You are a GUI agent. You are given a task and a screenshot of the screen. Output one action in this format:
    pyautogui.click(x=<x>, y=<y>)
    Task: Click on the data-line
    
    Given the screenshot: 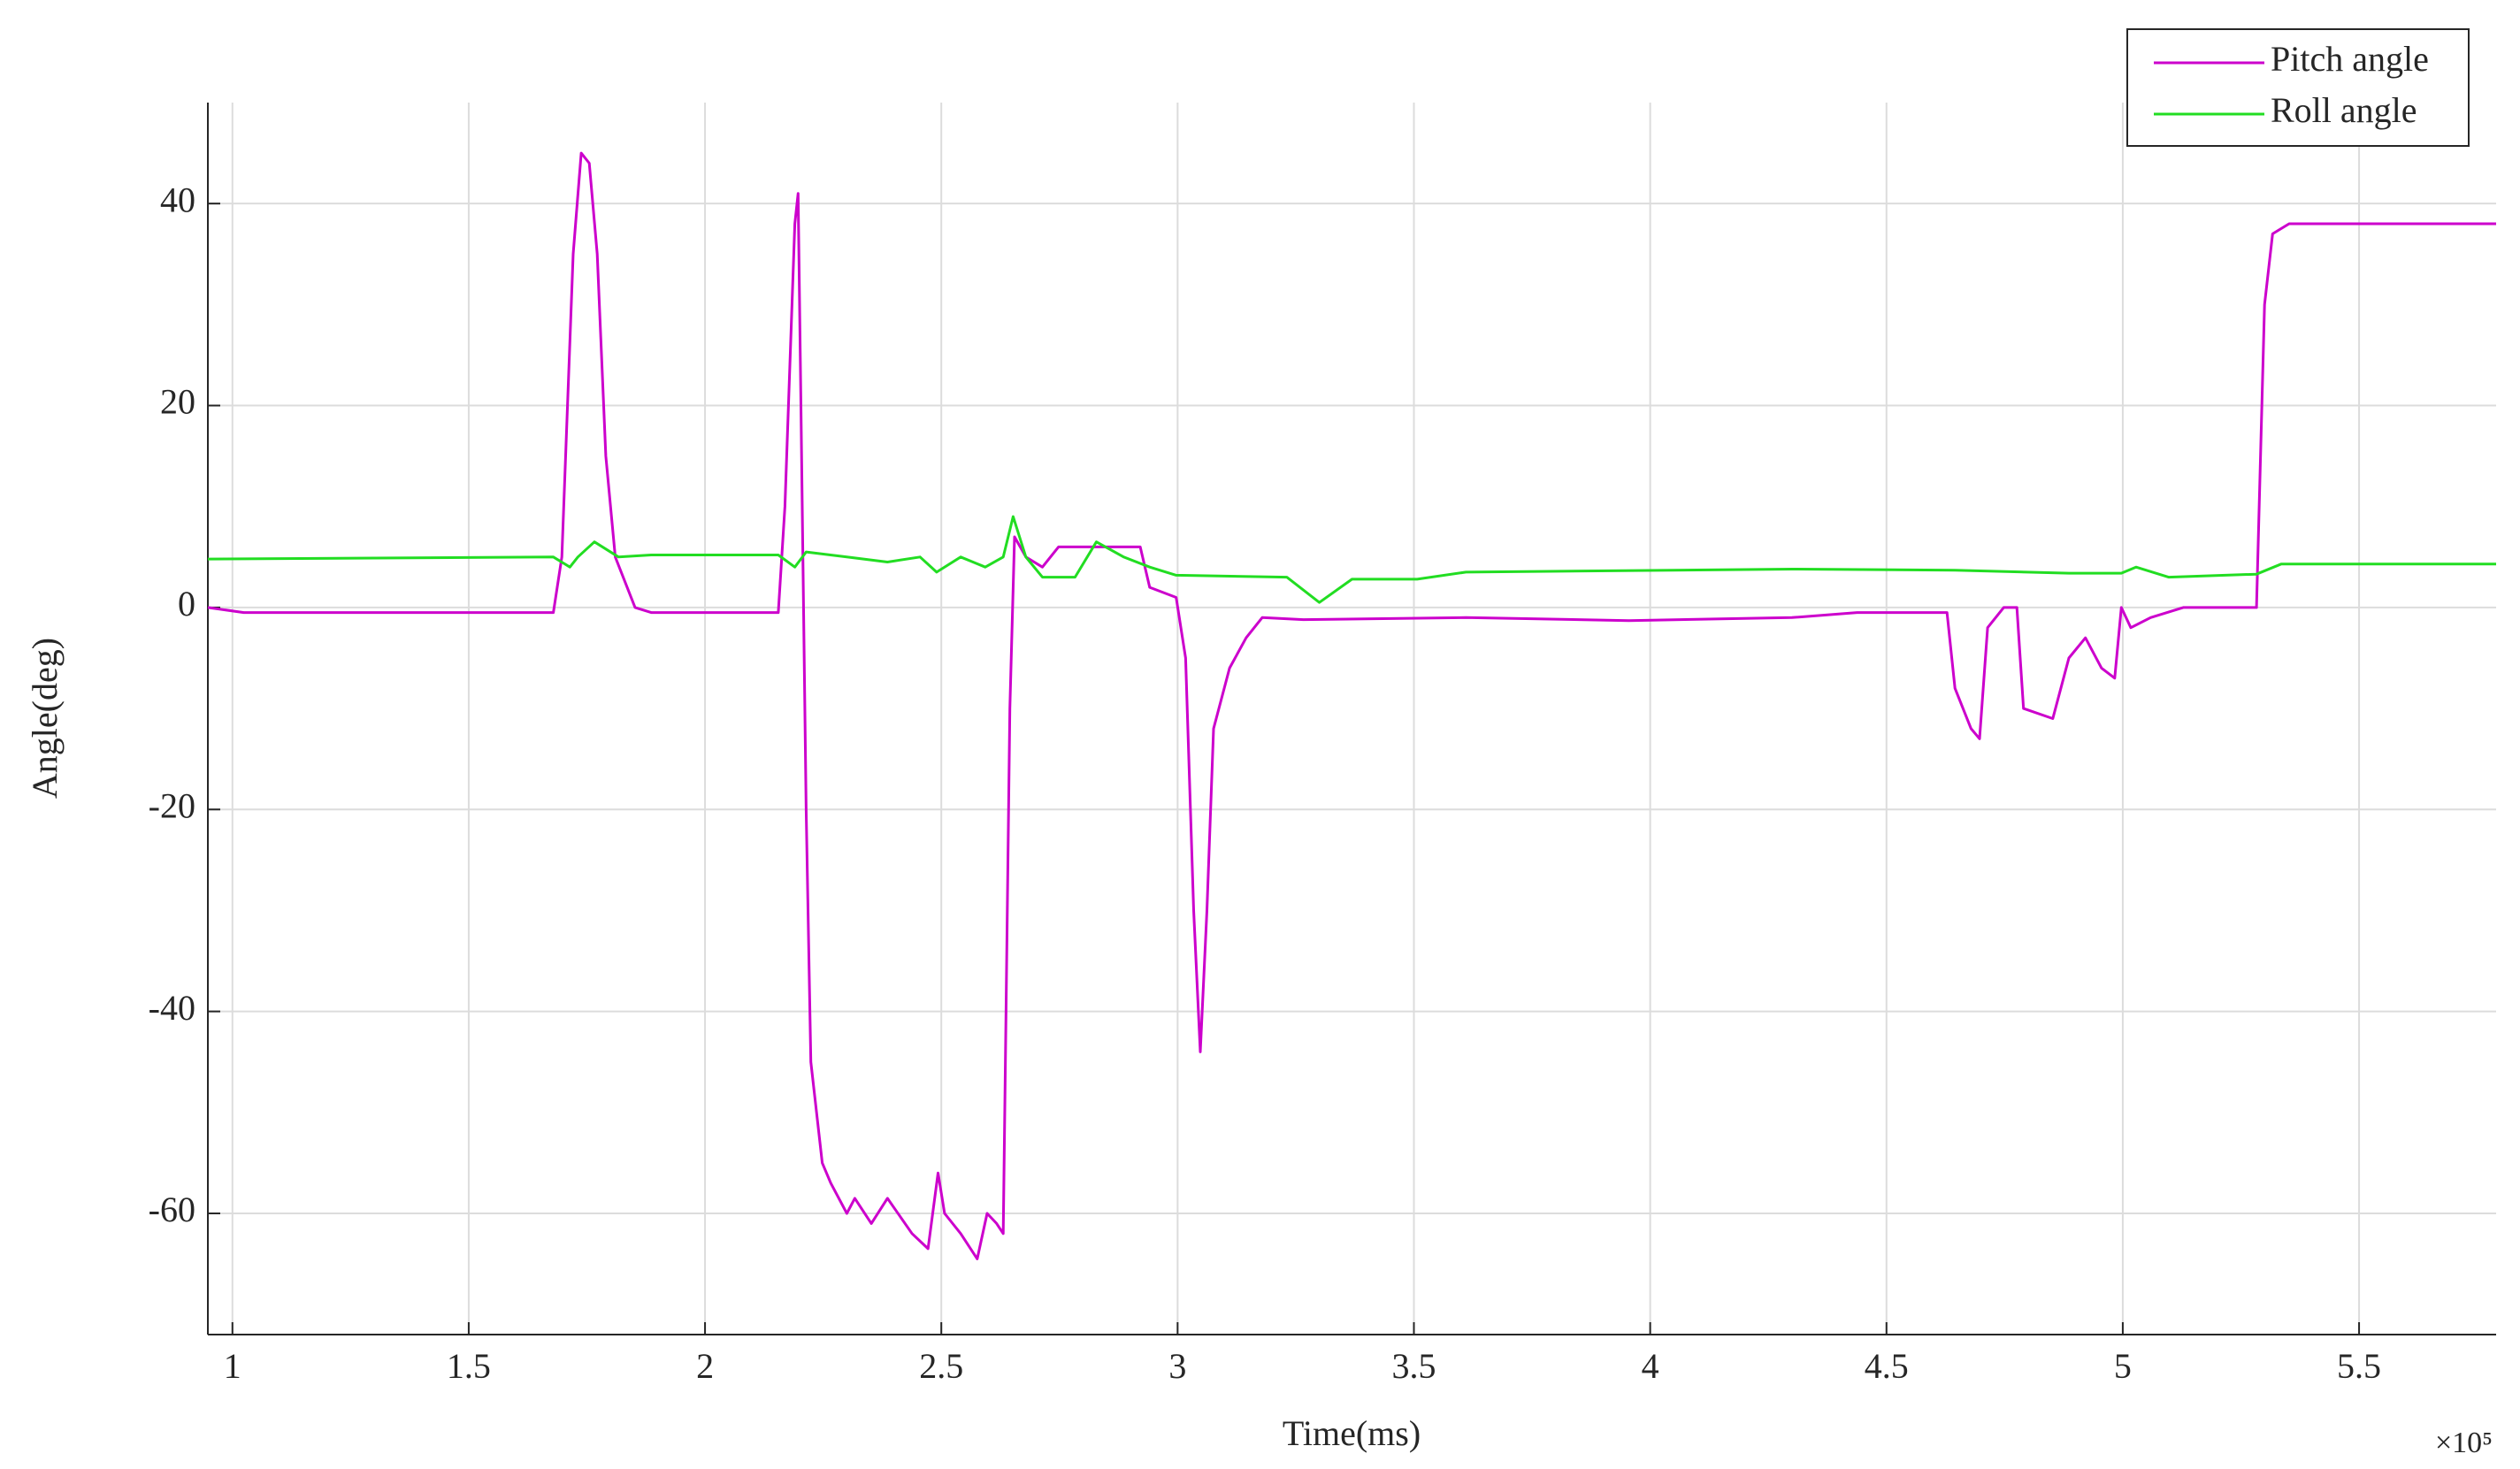 What is the action you would take?
    pyautogui.click(x=1351, y=559)
    